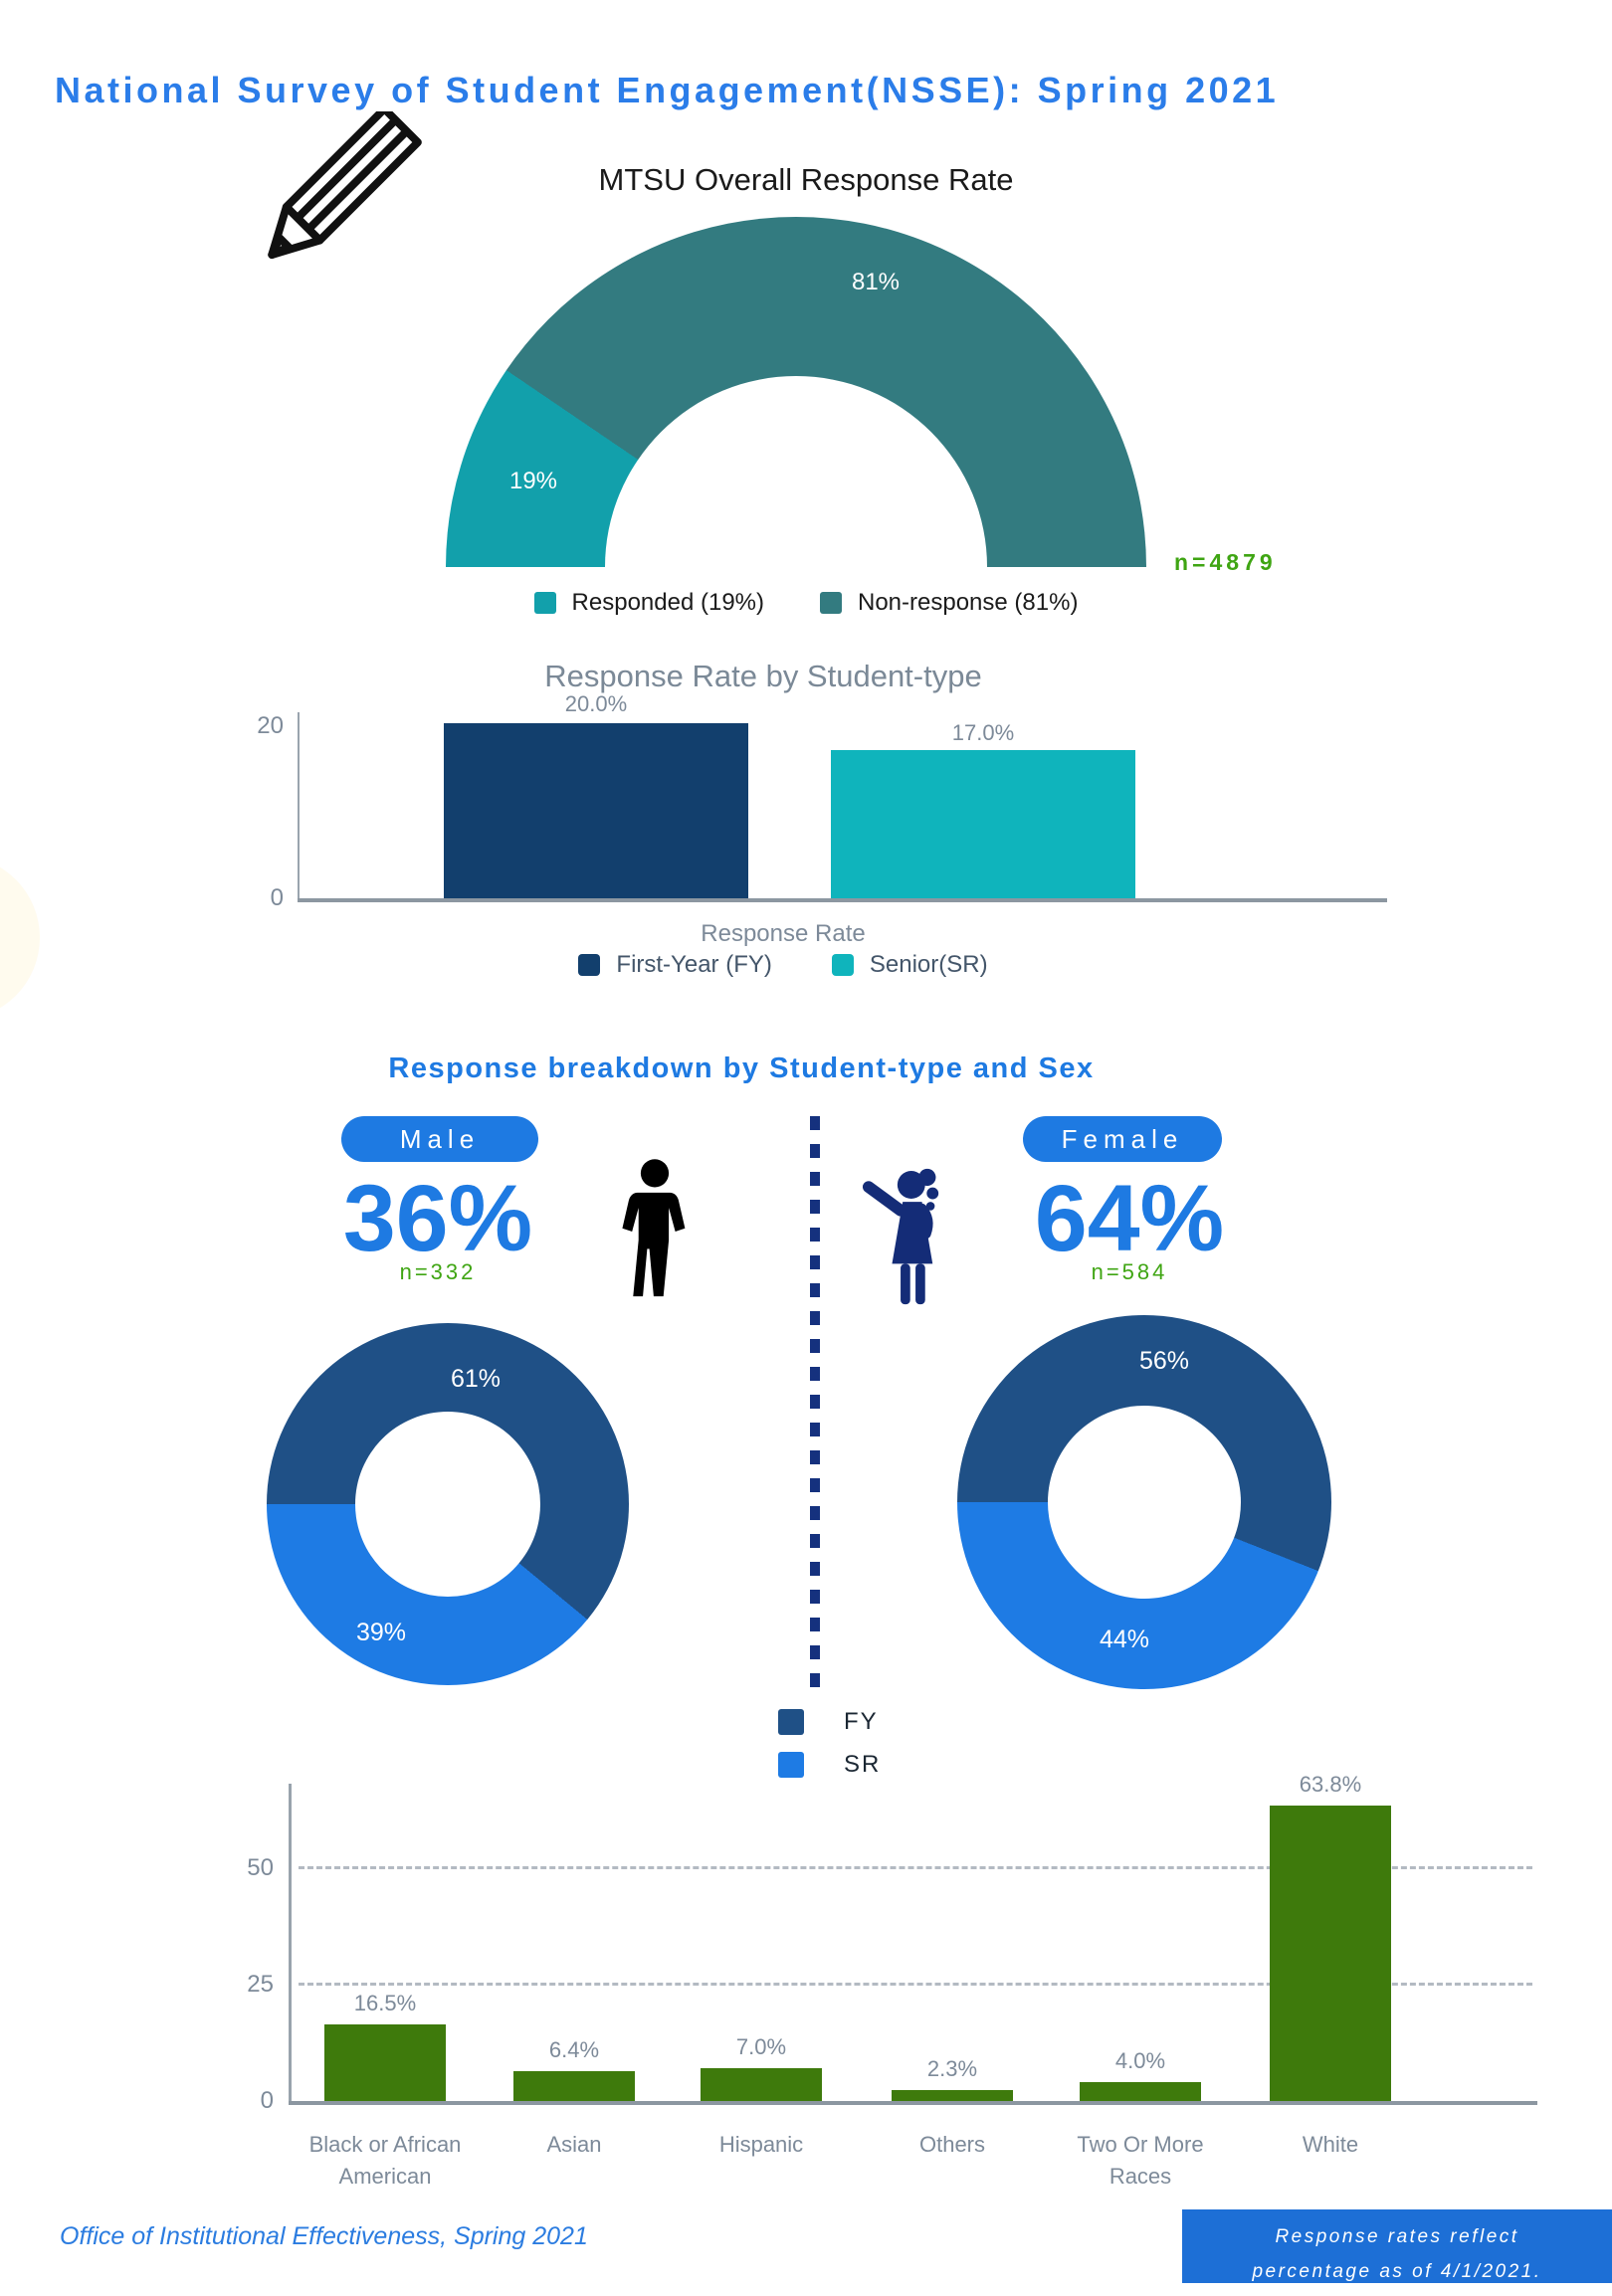 The height and width of the screenshot is (2296, 1612). Describe the element at coordinates (761, 2047) in the screenshot. I see `race-value-label-2: 7.0%` at that location.